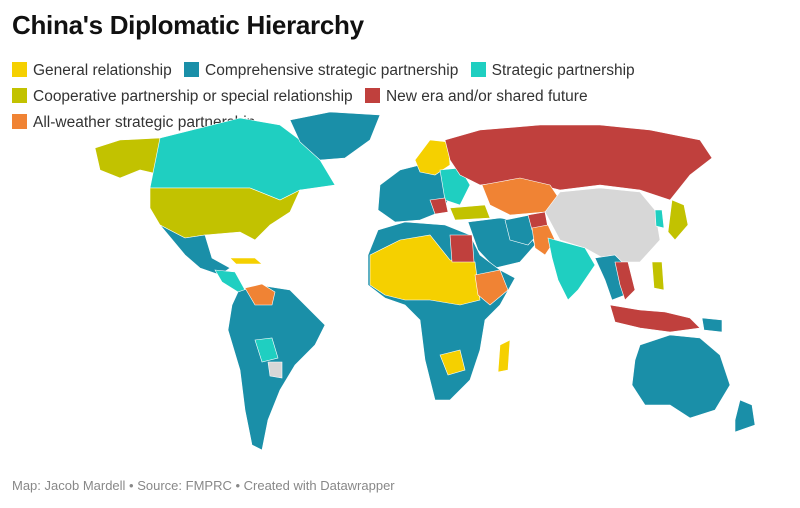  What do you see at coordinates (491, 287) in the screenshot?
I see `region-ethiopia` at bounding box center [491, 287].